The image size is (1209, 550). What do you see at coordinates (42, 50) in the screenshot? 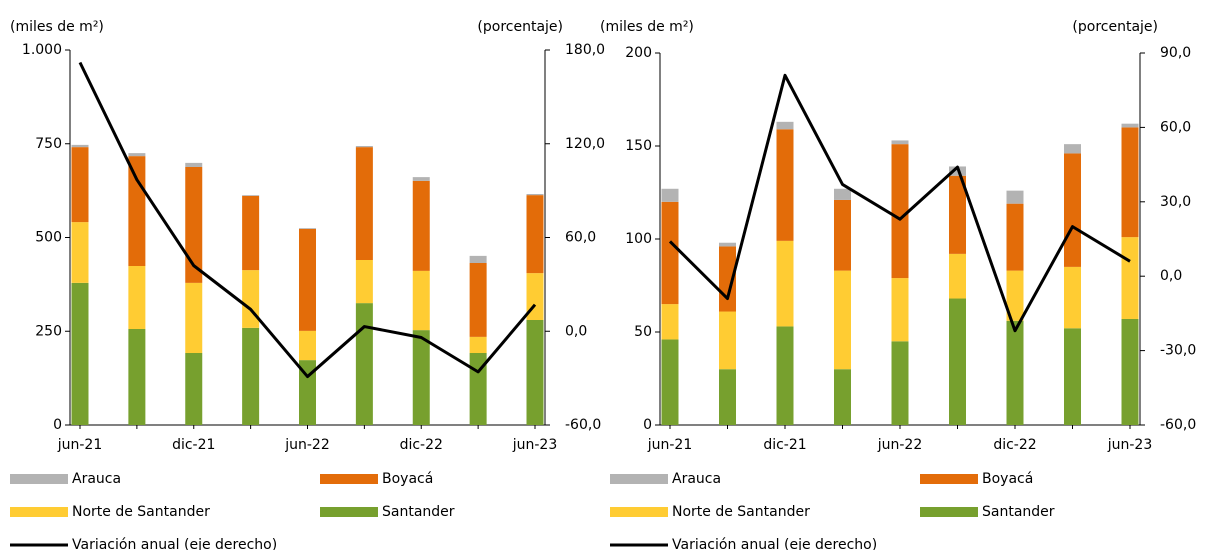
I see `y-tick-label: 1.000` at bounding box center [42, 50].